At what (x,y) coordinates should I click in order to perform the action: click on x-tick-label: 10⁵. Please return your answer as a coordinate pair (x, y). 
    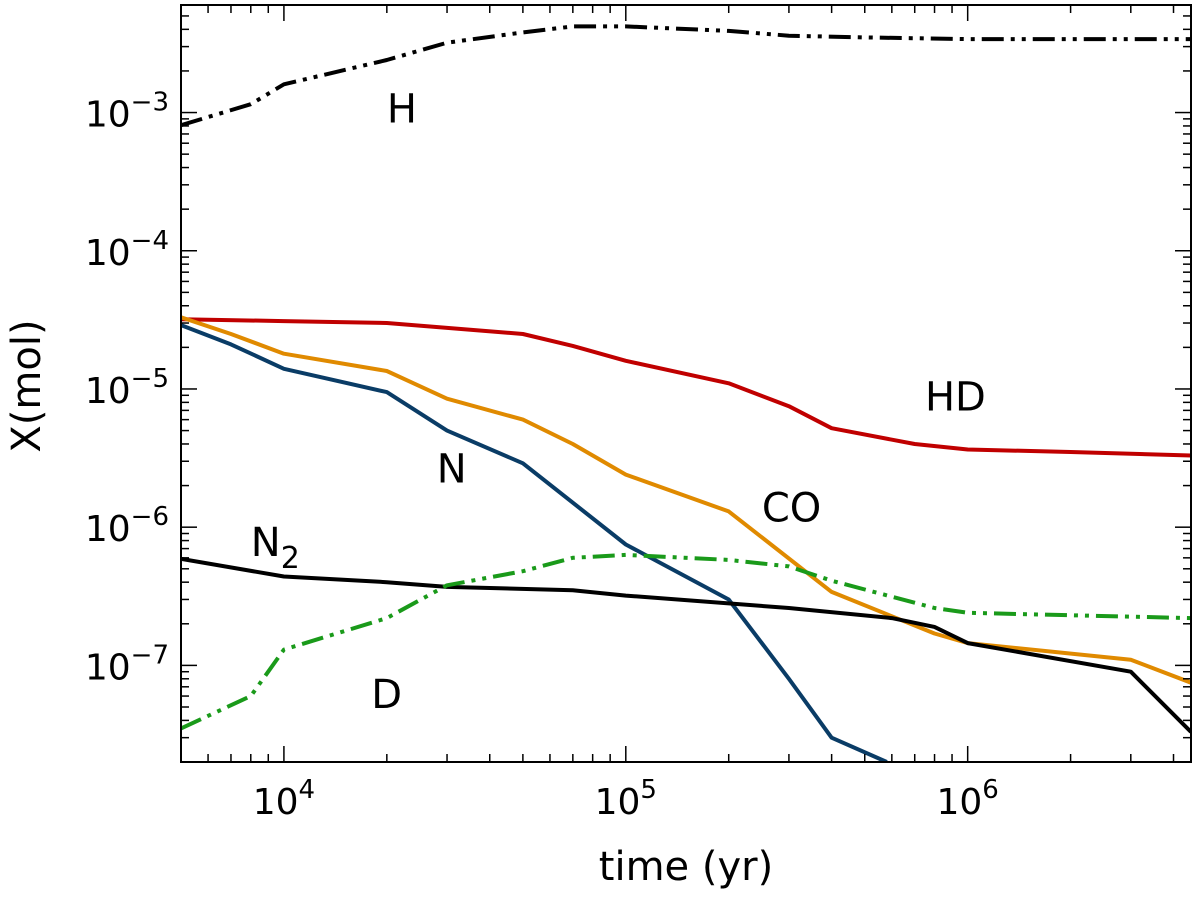
    Looking at the image, I should click on (626, 799).